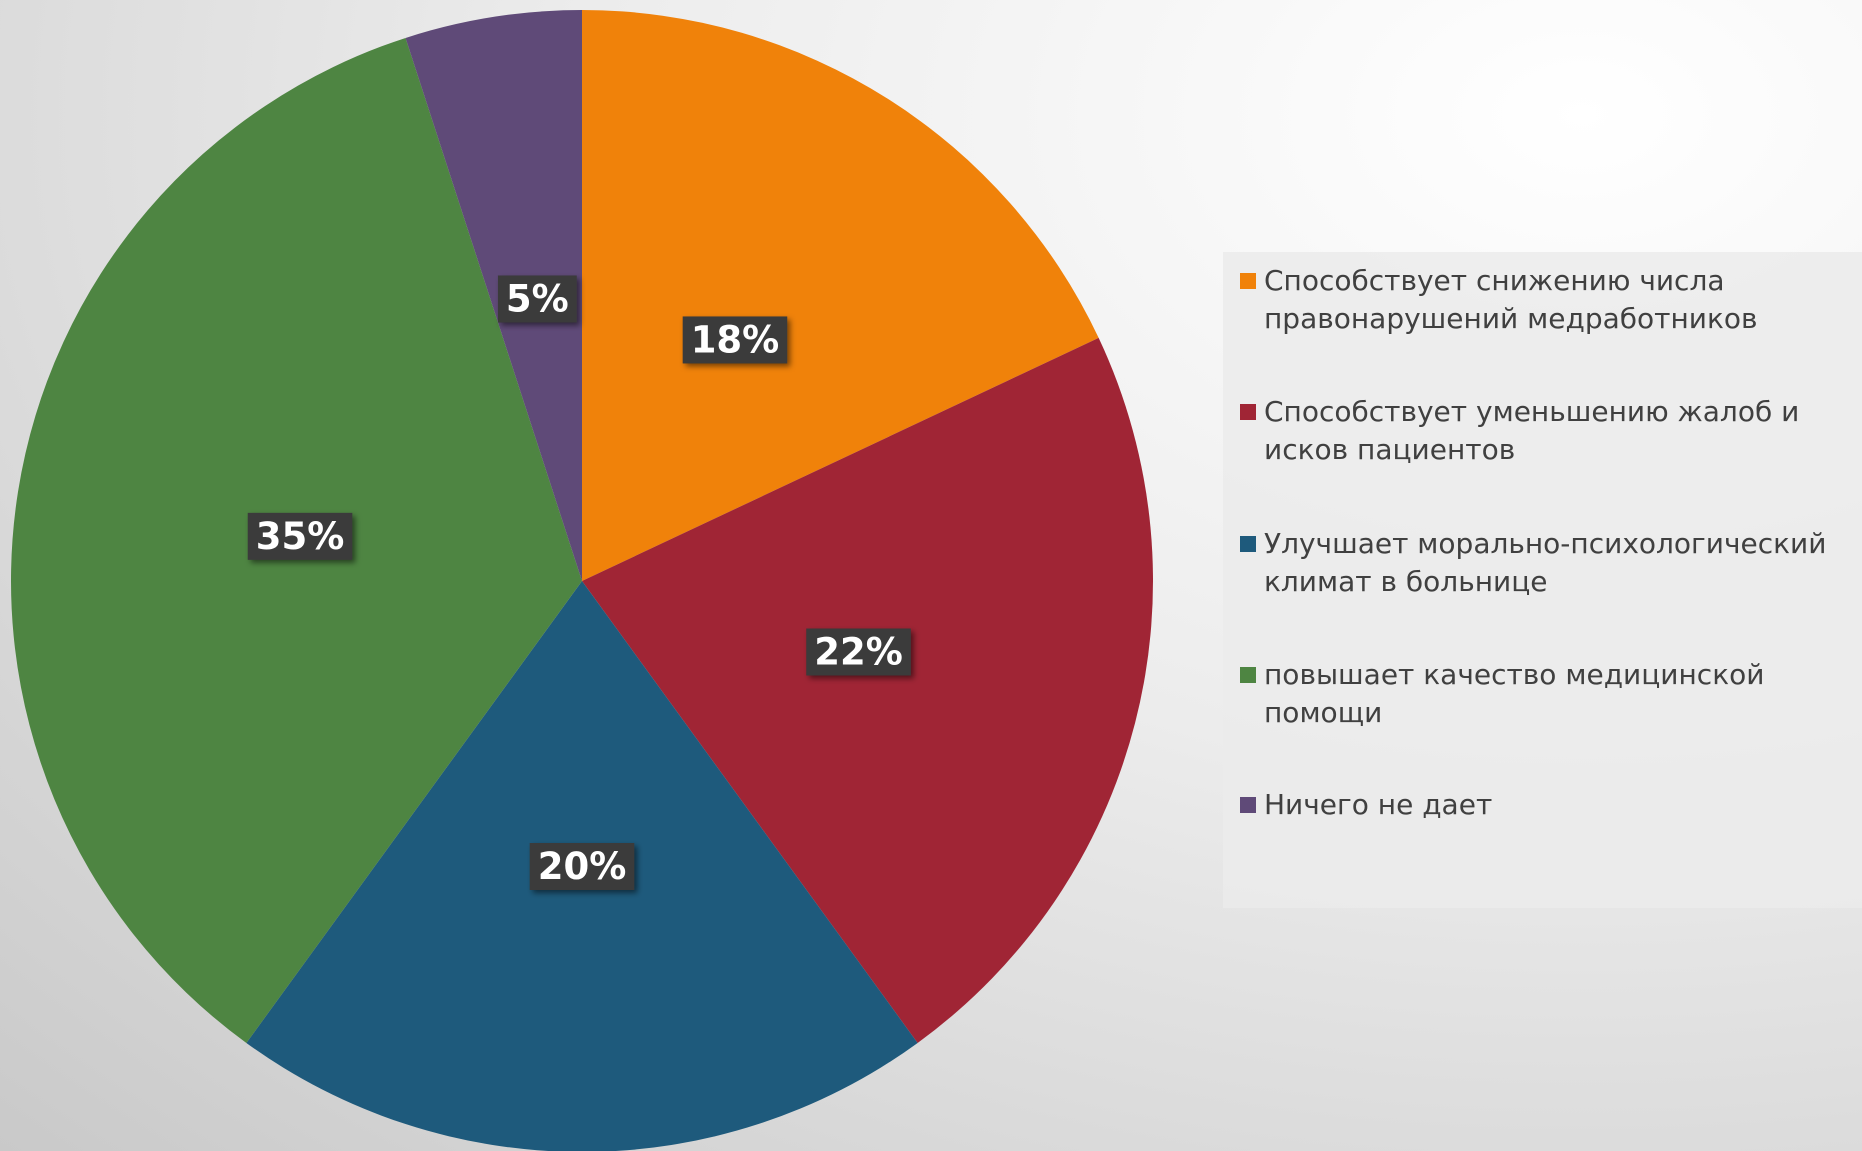  I want to click on data-label-text: 18%, so click(735, 339).